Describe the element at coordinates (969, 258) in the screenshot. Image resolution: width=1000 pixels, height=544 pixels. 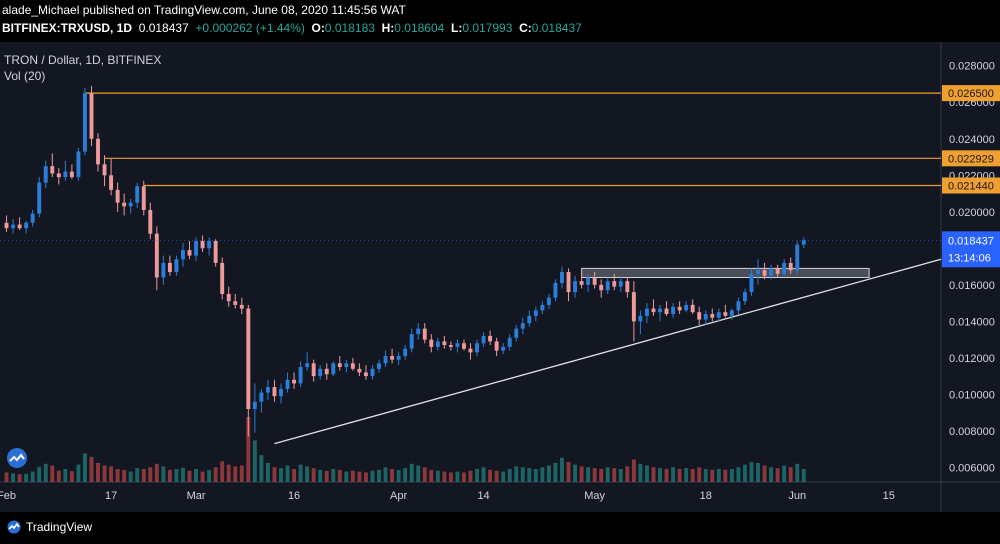
I see `countdown-label: 13:14:06` at that location.